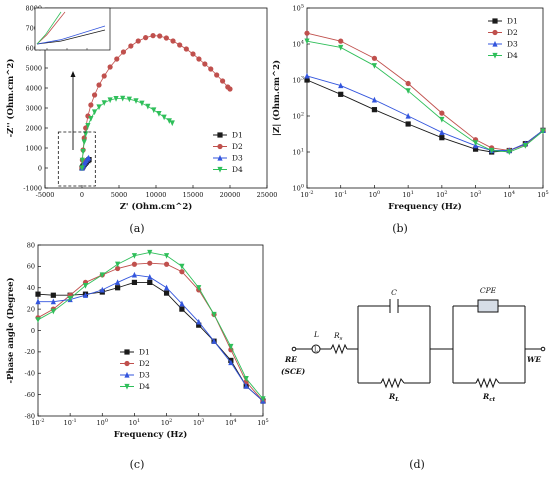 The width and height of the screenshot is (550, 477). Describe the element at coordinates (495, 43) in the screenshot. I see `legend-marker-d3` at that location.